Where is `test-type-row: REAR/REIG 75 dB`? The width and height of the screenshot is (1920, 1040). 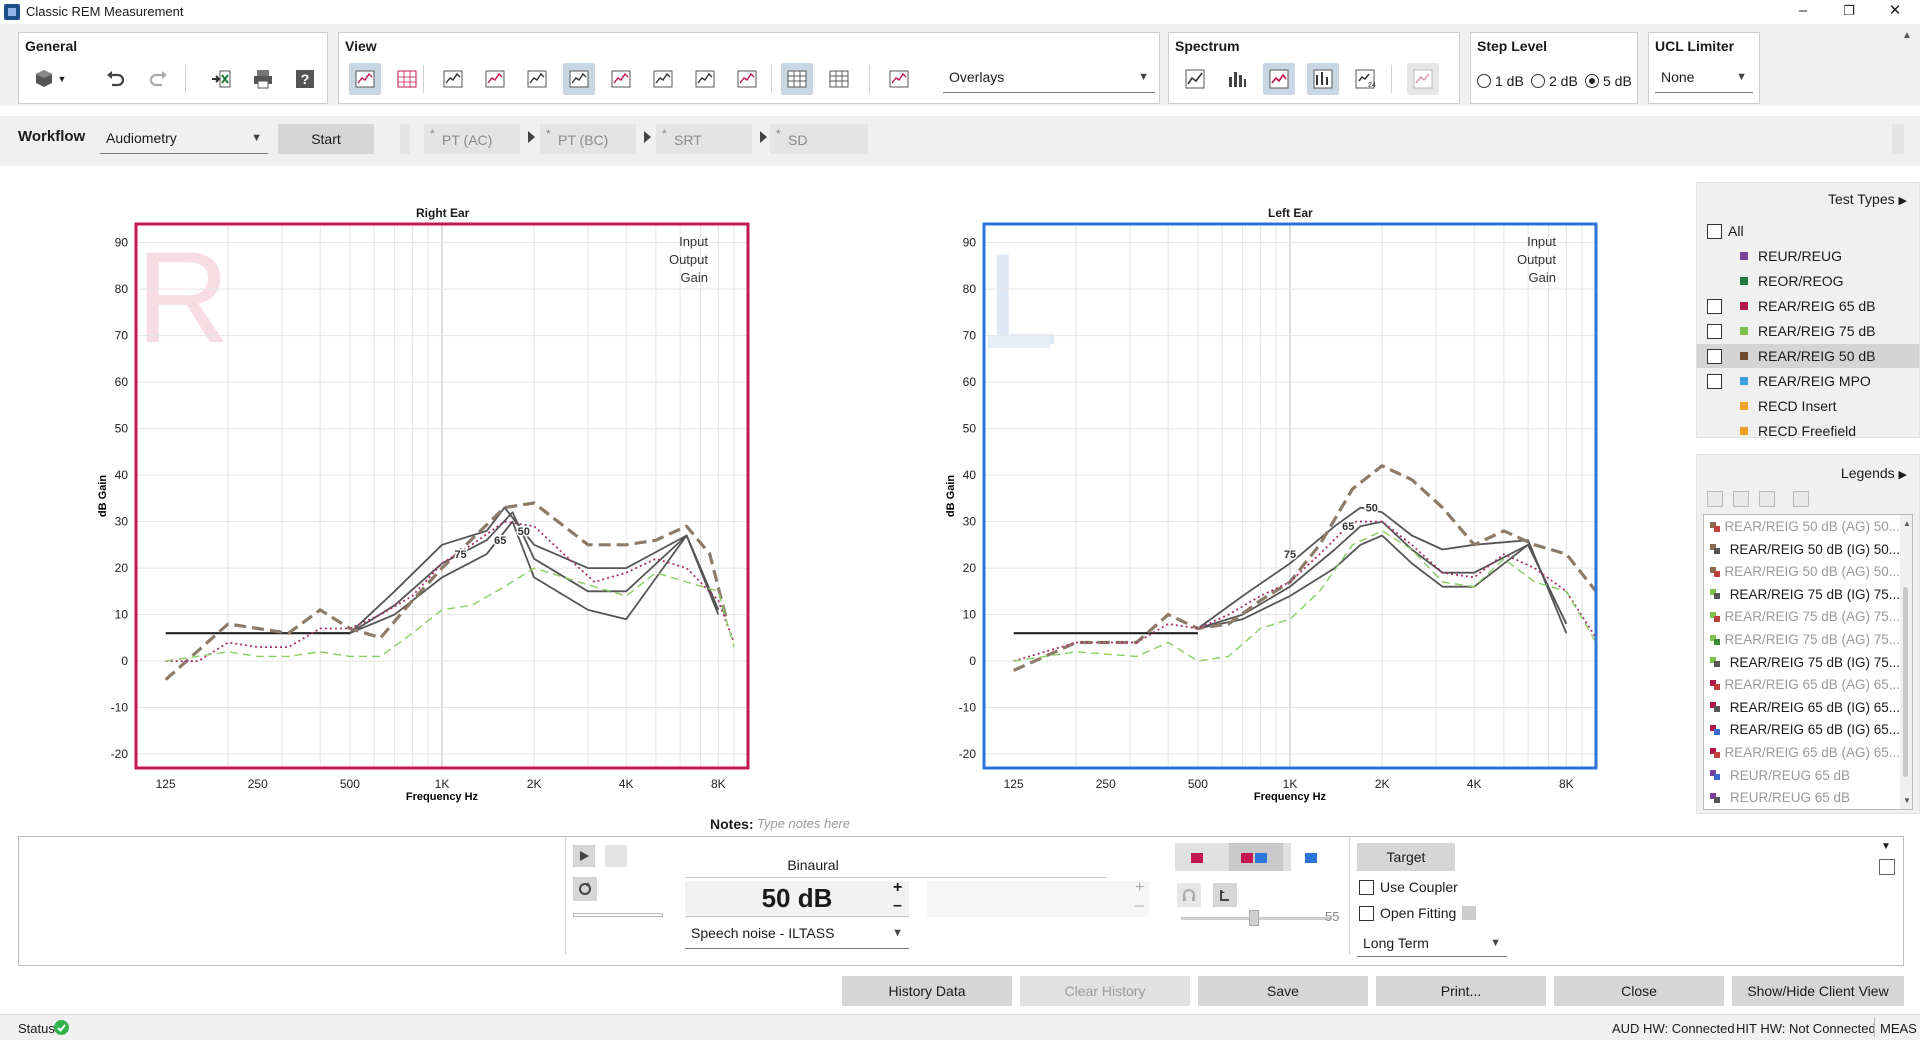
test-type-row: REAR/REIG 75 dB is located at coordinates (1808, 331).